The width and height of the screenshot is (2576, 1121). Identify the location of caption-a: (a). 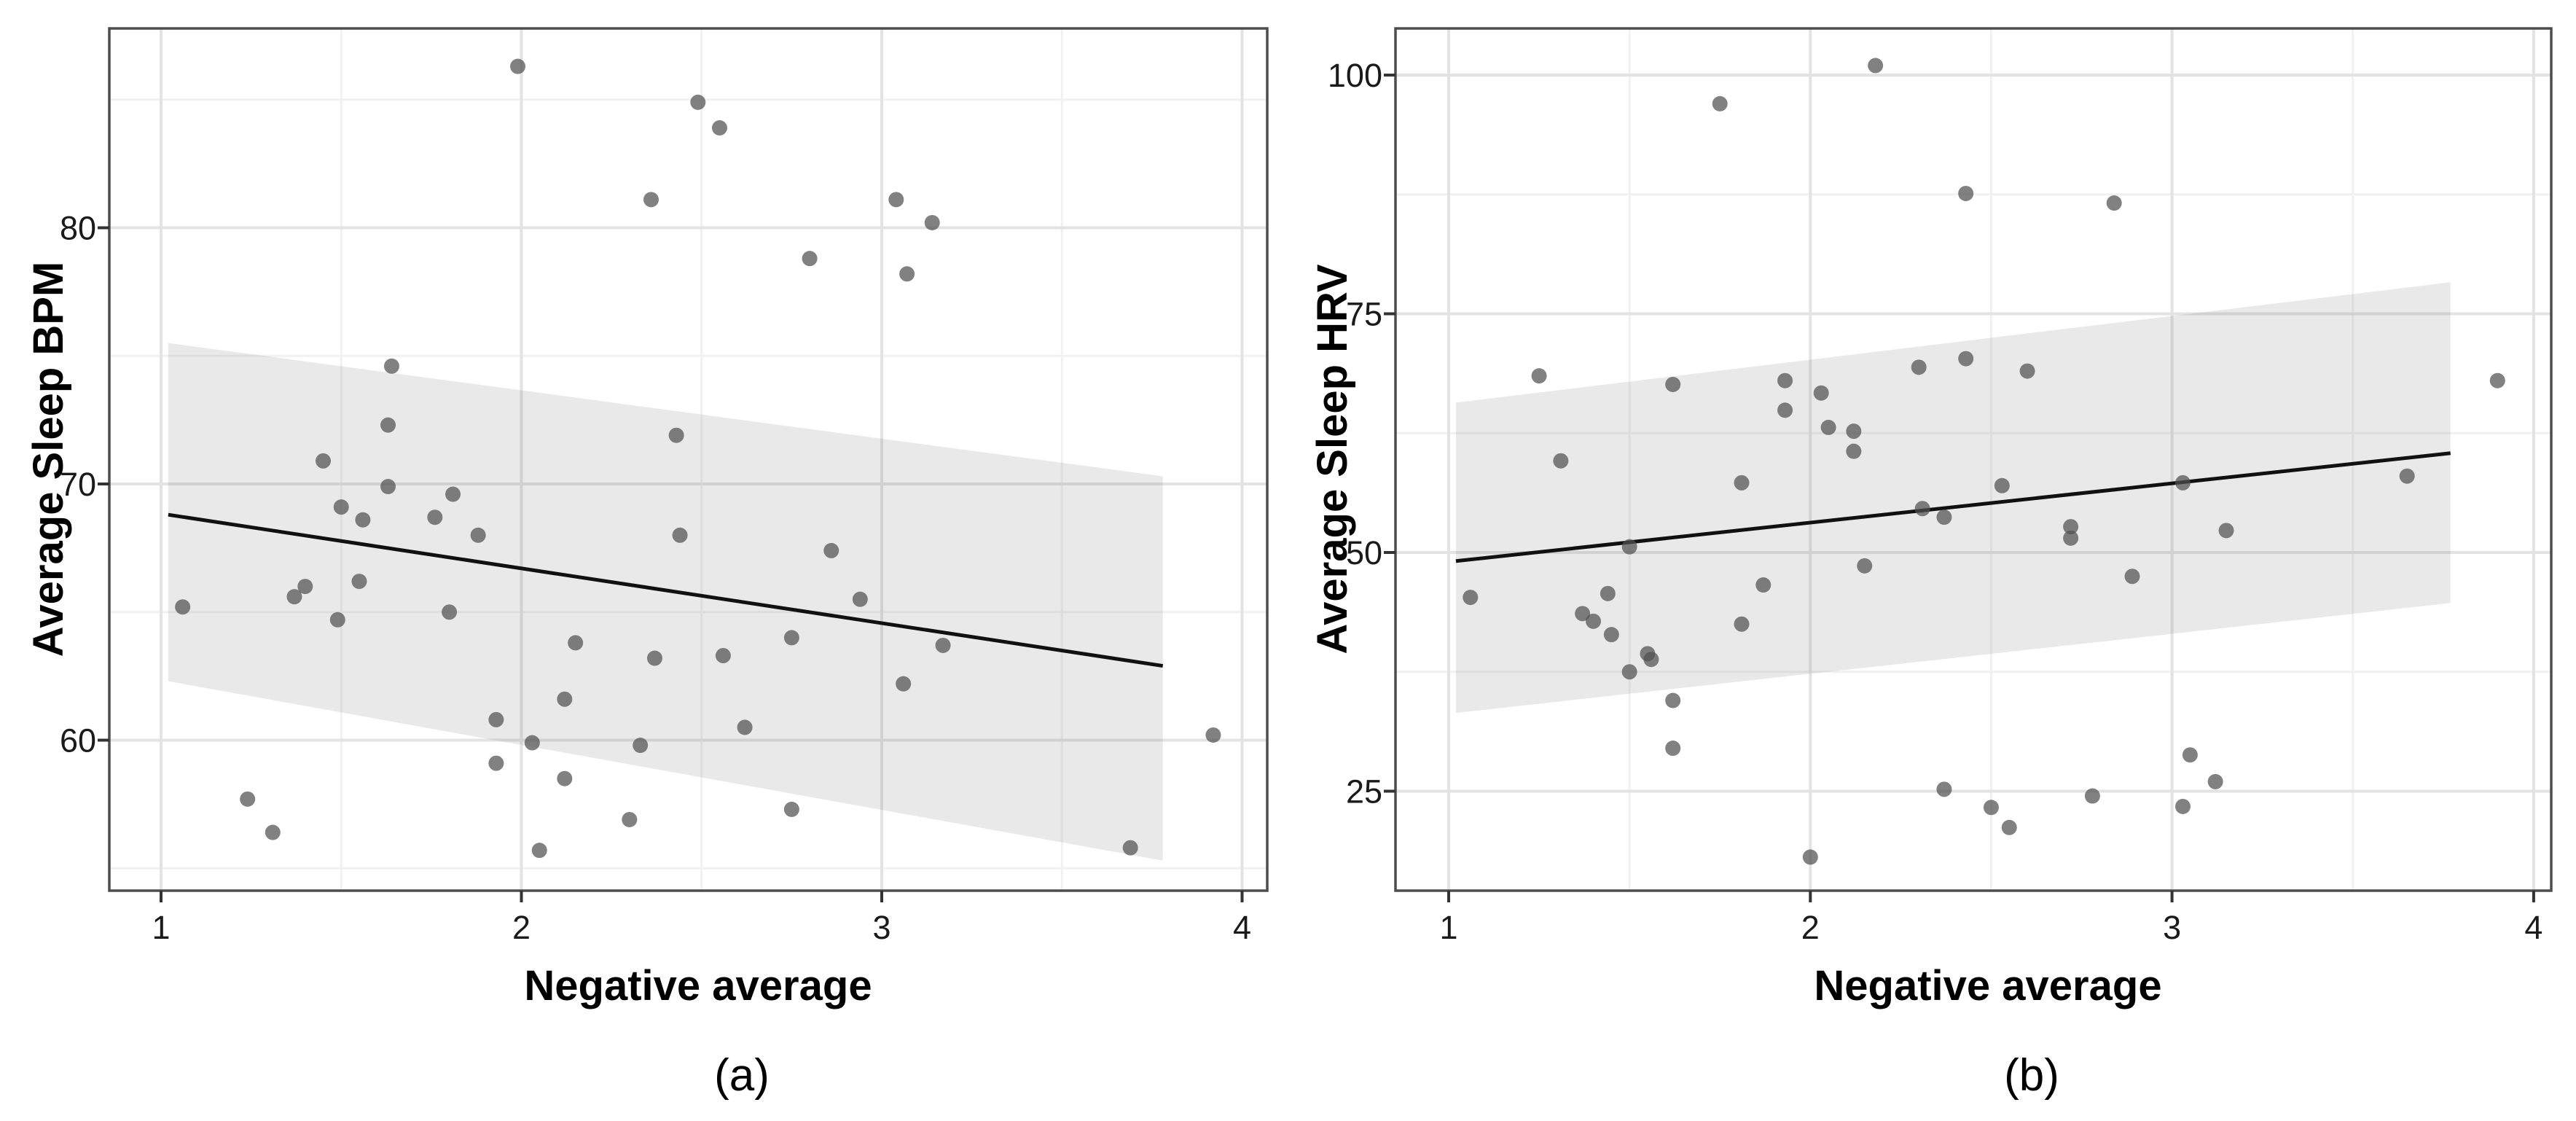
(742, 1075).